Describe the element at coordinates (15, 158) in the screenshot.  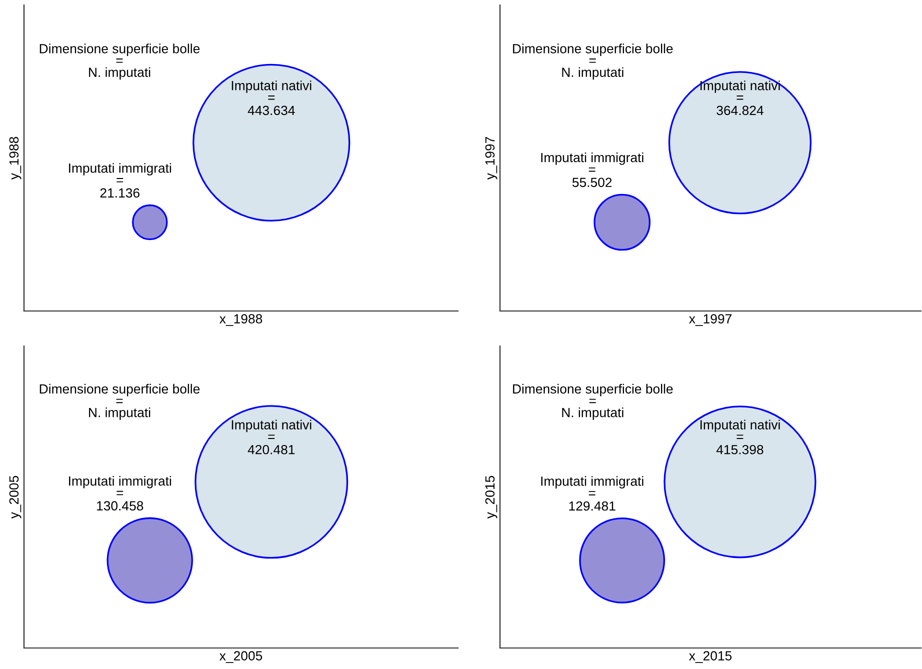
I see `text: y_1988` at that location.